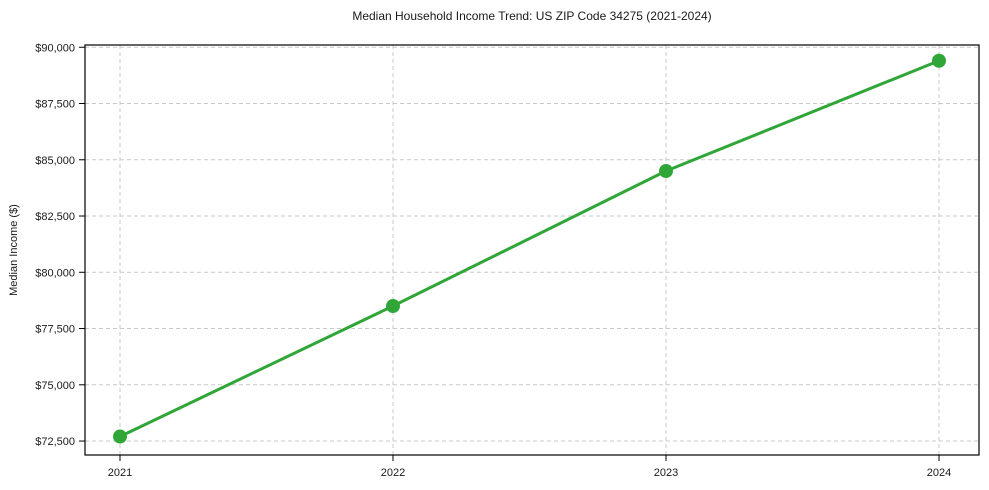 The height and width of the screenshot is (490, 989). What do you see at coordinates (120, 473) in the screenshot?
I see `x-tick-label: 2021` at bounding box center [120, 473].